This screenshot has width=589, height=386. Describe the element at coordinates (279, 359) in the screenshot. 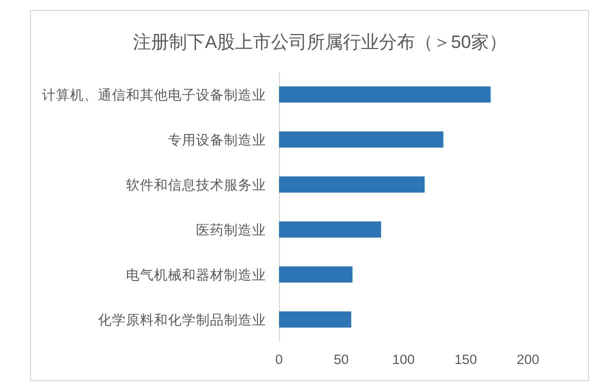

I see `tick-label: 0` at that location.